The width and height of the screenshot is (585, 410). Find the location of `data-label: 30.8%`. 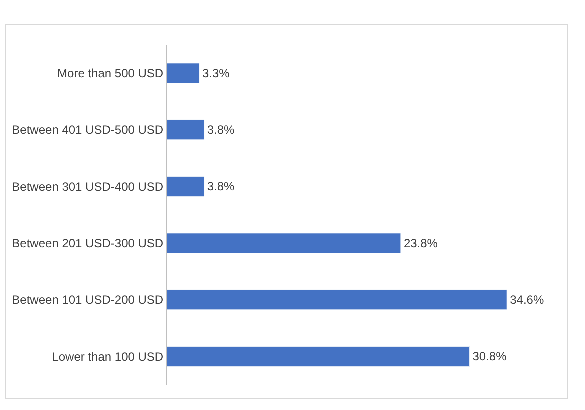

data-label: 30.8% is located at coordinates (490, 357).